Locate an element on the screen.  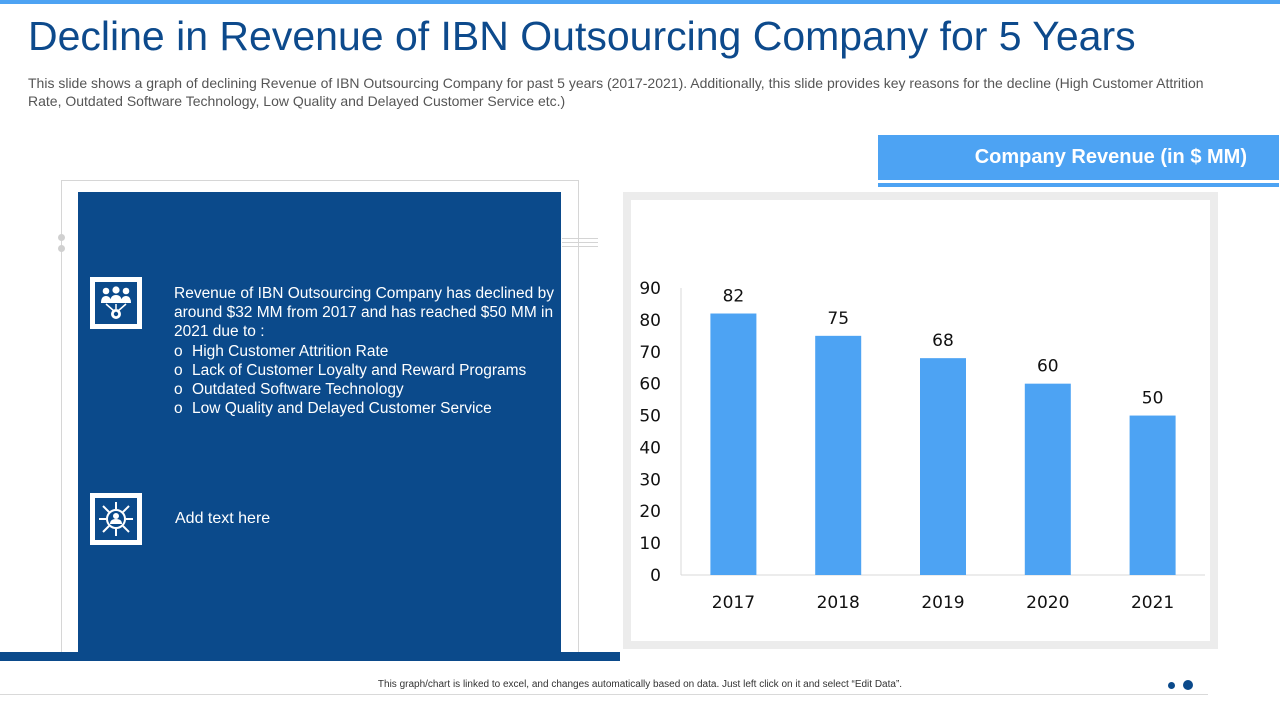
user-hub-icon-box is located at coordinates (116, 519).